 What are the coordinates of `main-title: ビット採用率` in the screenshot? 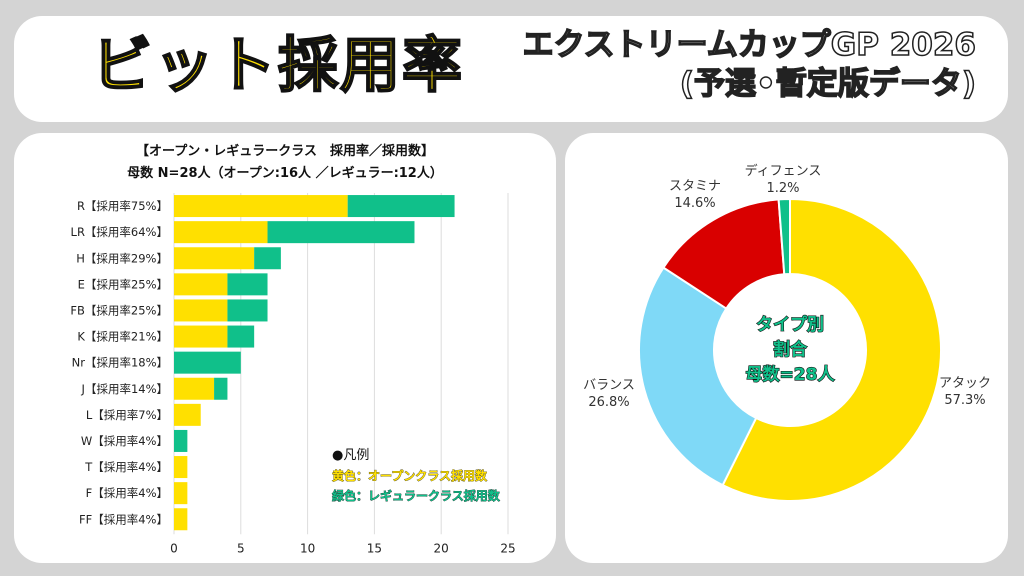 It's located at (277, 66).